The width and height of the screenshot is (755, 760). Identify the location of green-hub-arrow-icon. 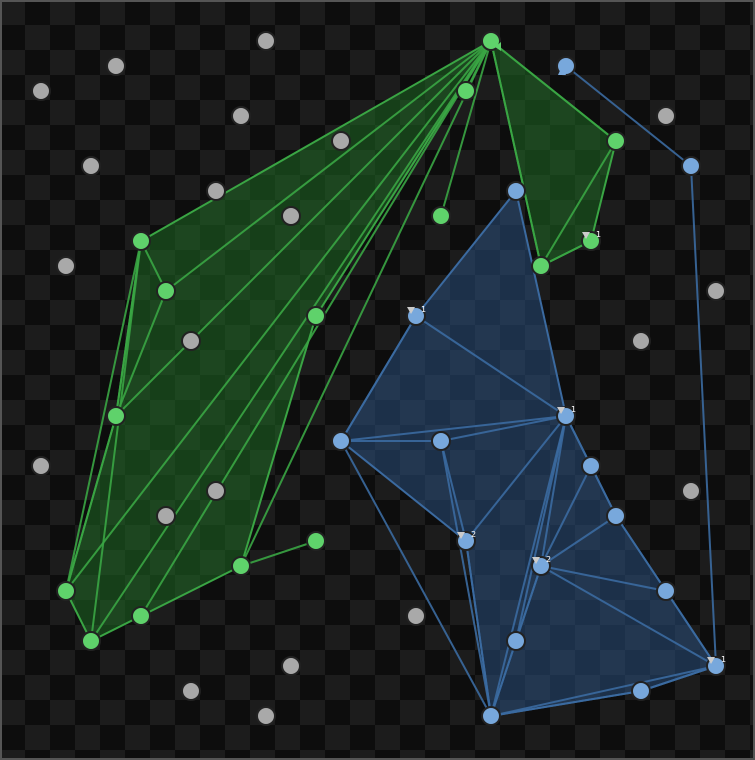
(498, 46).